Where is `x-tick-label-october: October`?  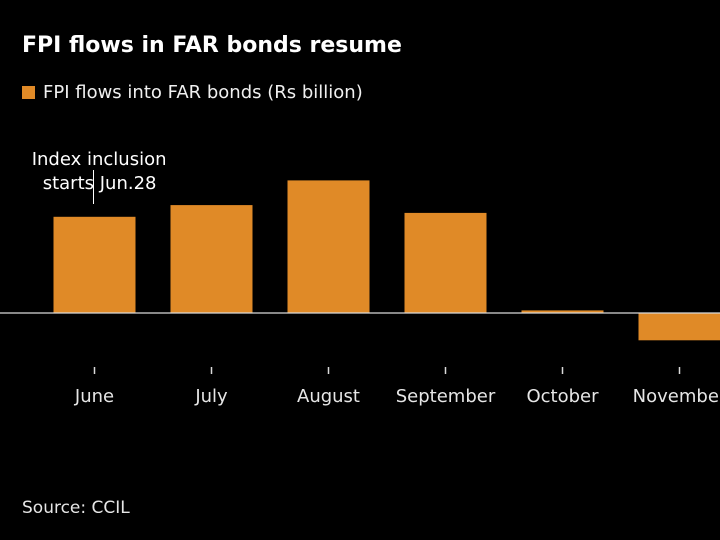 x-tick-label-october: October is located at coordinates (562, 396).